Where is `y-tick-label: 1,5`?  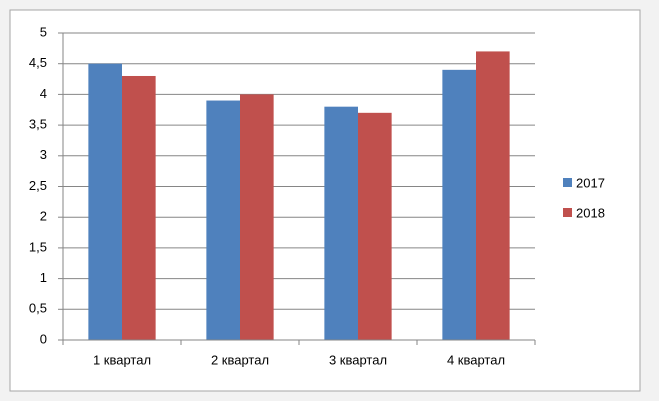 y-tick-label: 1,5 is located at coordinates (38, 246).